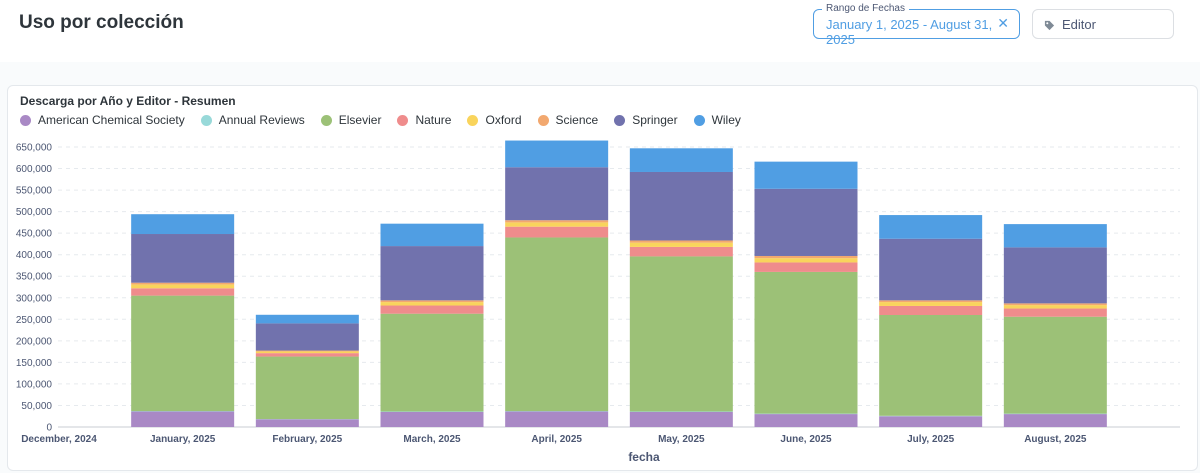 The image size is (1200, 473). I want to click on x-tick-label: March, 2025, so click(432, 439).